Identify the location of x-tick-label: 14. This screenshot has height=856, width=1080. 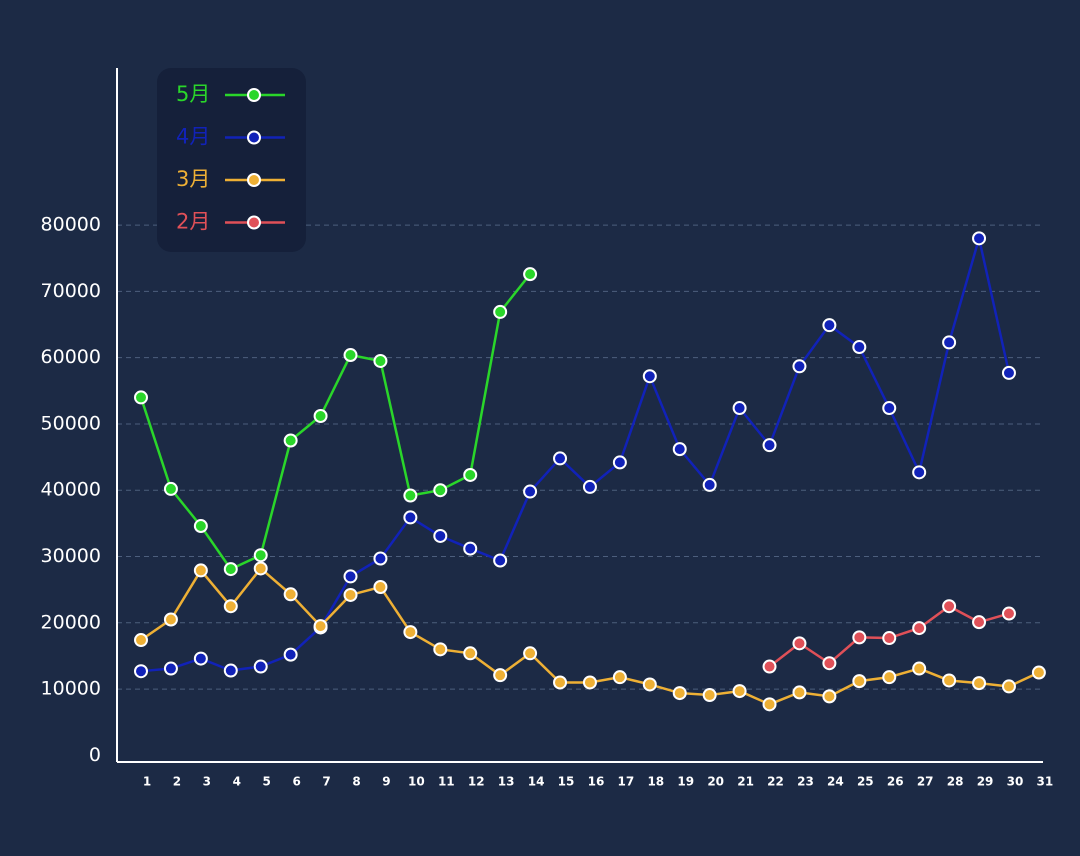
(536, 782).